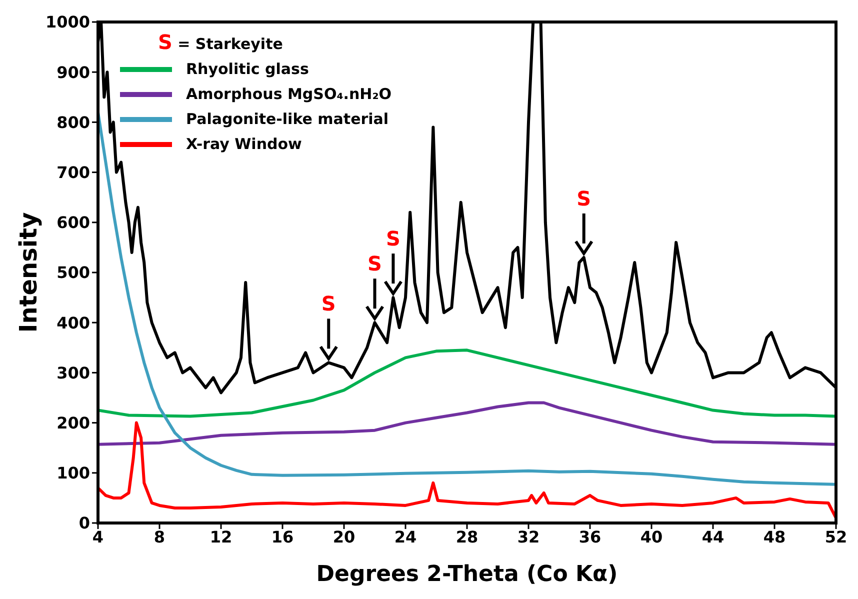  Describe the element at coordinates (73, 72) in the screenshot. I see `y-tick-label: 900` at that location.